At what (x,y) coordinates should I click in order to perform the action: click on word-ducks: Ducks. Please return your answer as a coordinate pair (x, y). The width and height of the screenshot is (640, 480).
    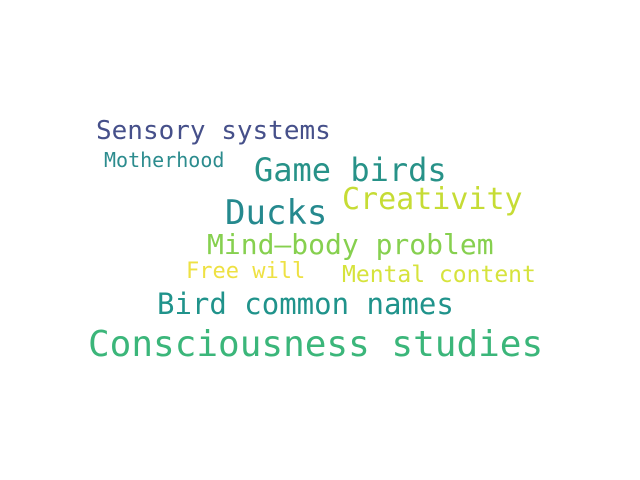
    Looking at the image, I should click on (276, 213).